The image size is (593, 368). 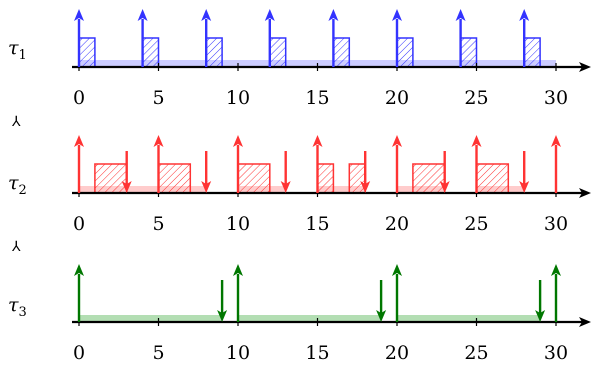 I want to click on tau2-tick-label: 5, so click(x=158, y=224).